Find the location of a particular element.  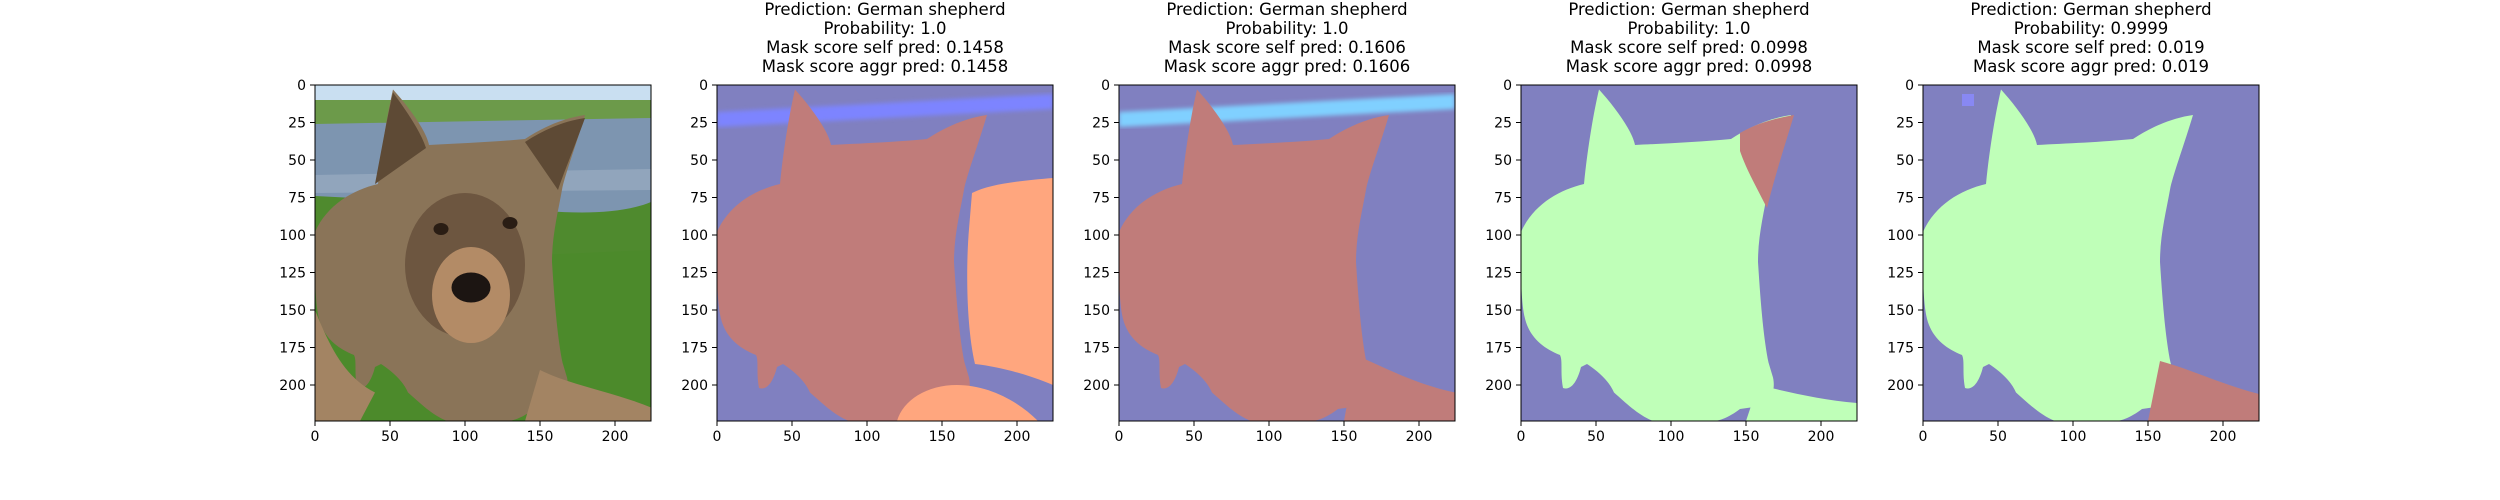

dog-ear-right is located at coordinates (555, 154).